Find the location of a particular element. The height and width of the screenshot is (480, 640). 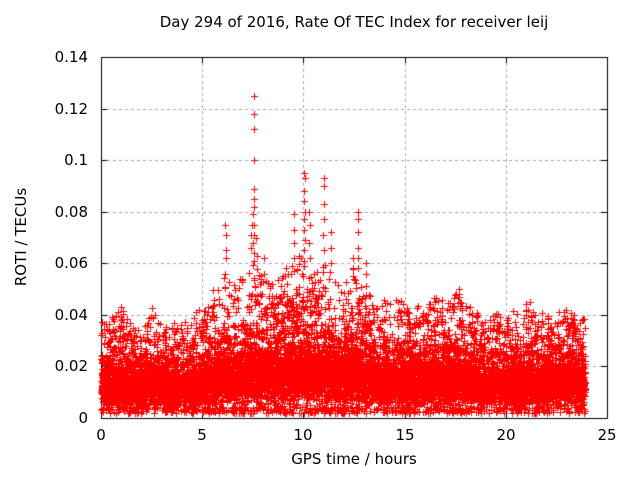

x-tick-label: 10 is located at coordinates (303, 435).